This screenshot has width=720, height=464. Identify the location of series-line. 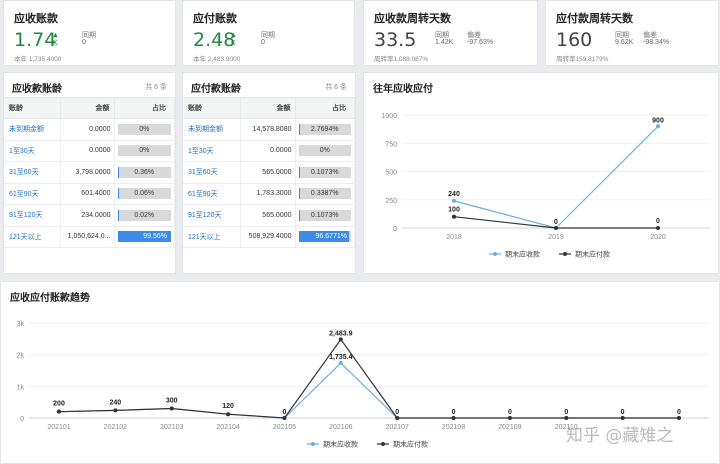
(556, 177).